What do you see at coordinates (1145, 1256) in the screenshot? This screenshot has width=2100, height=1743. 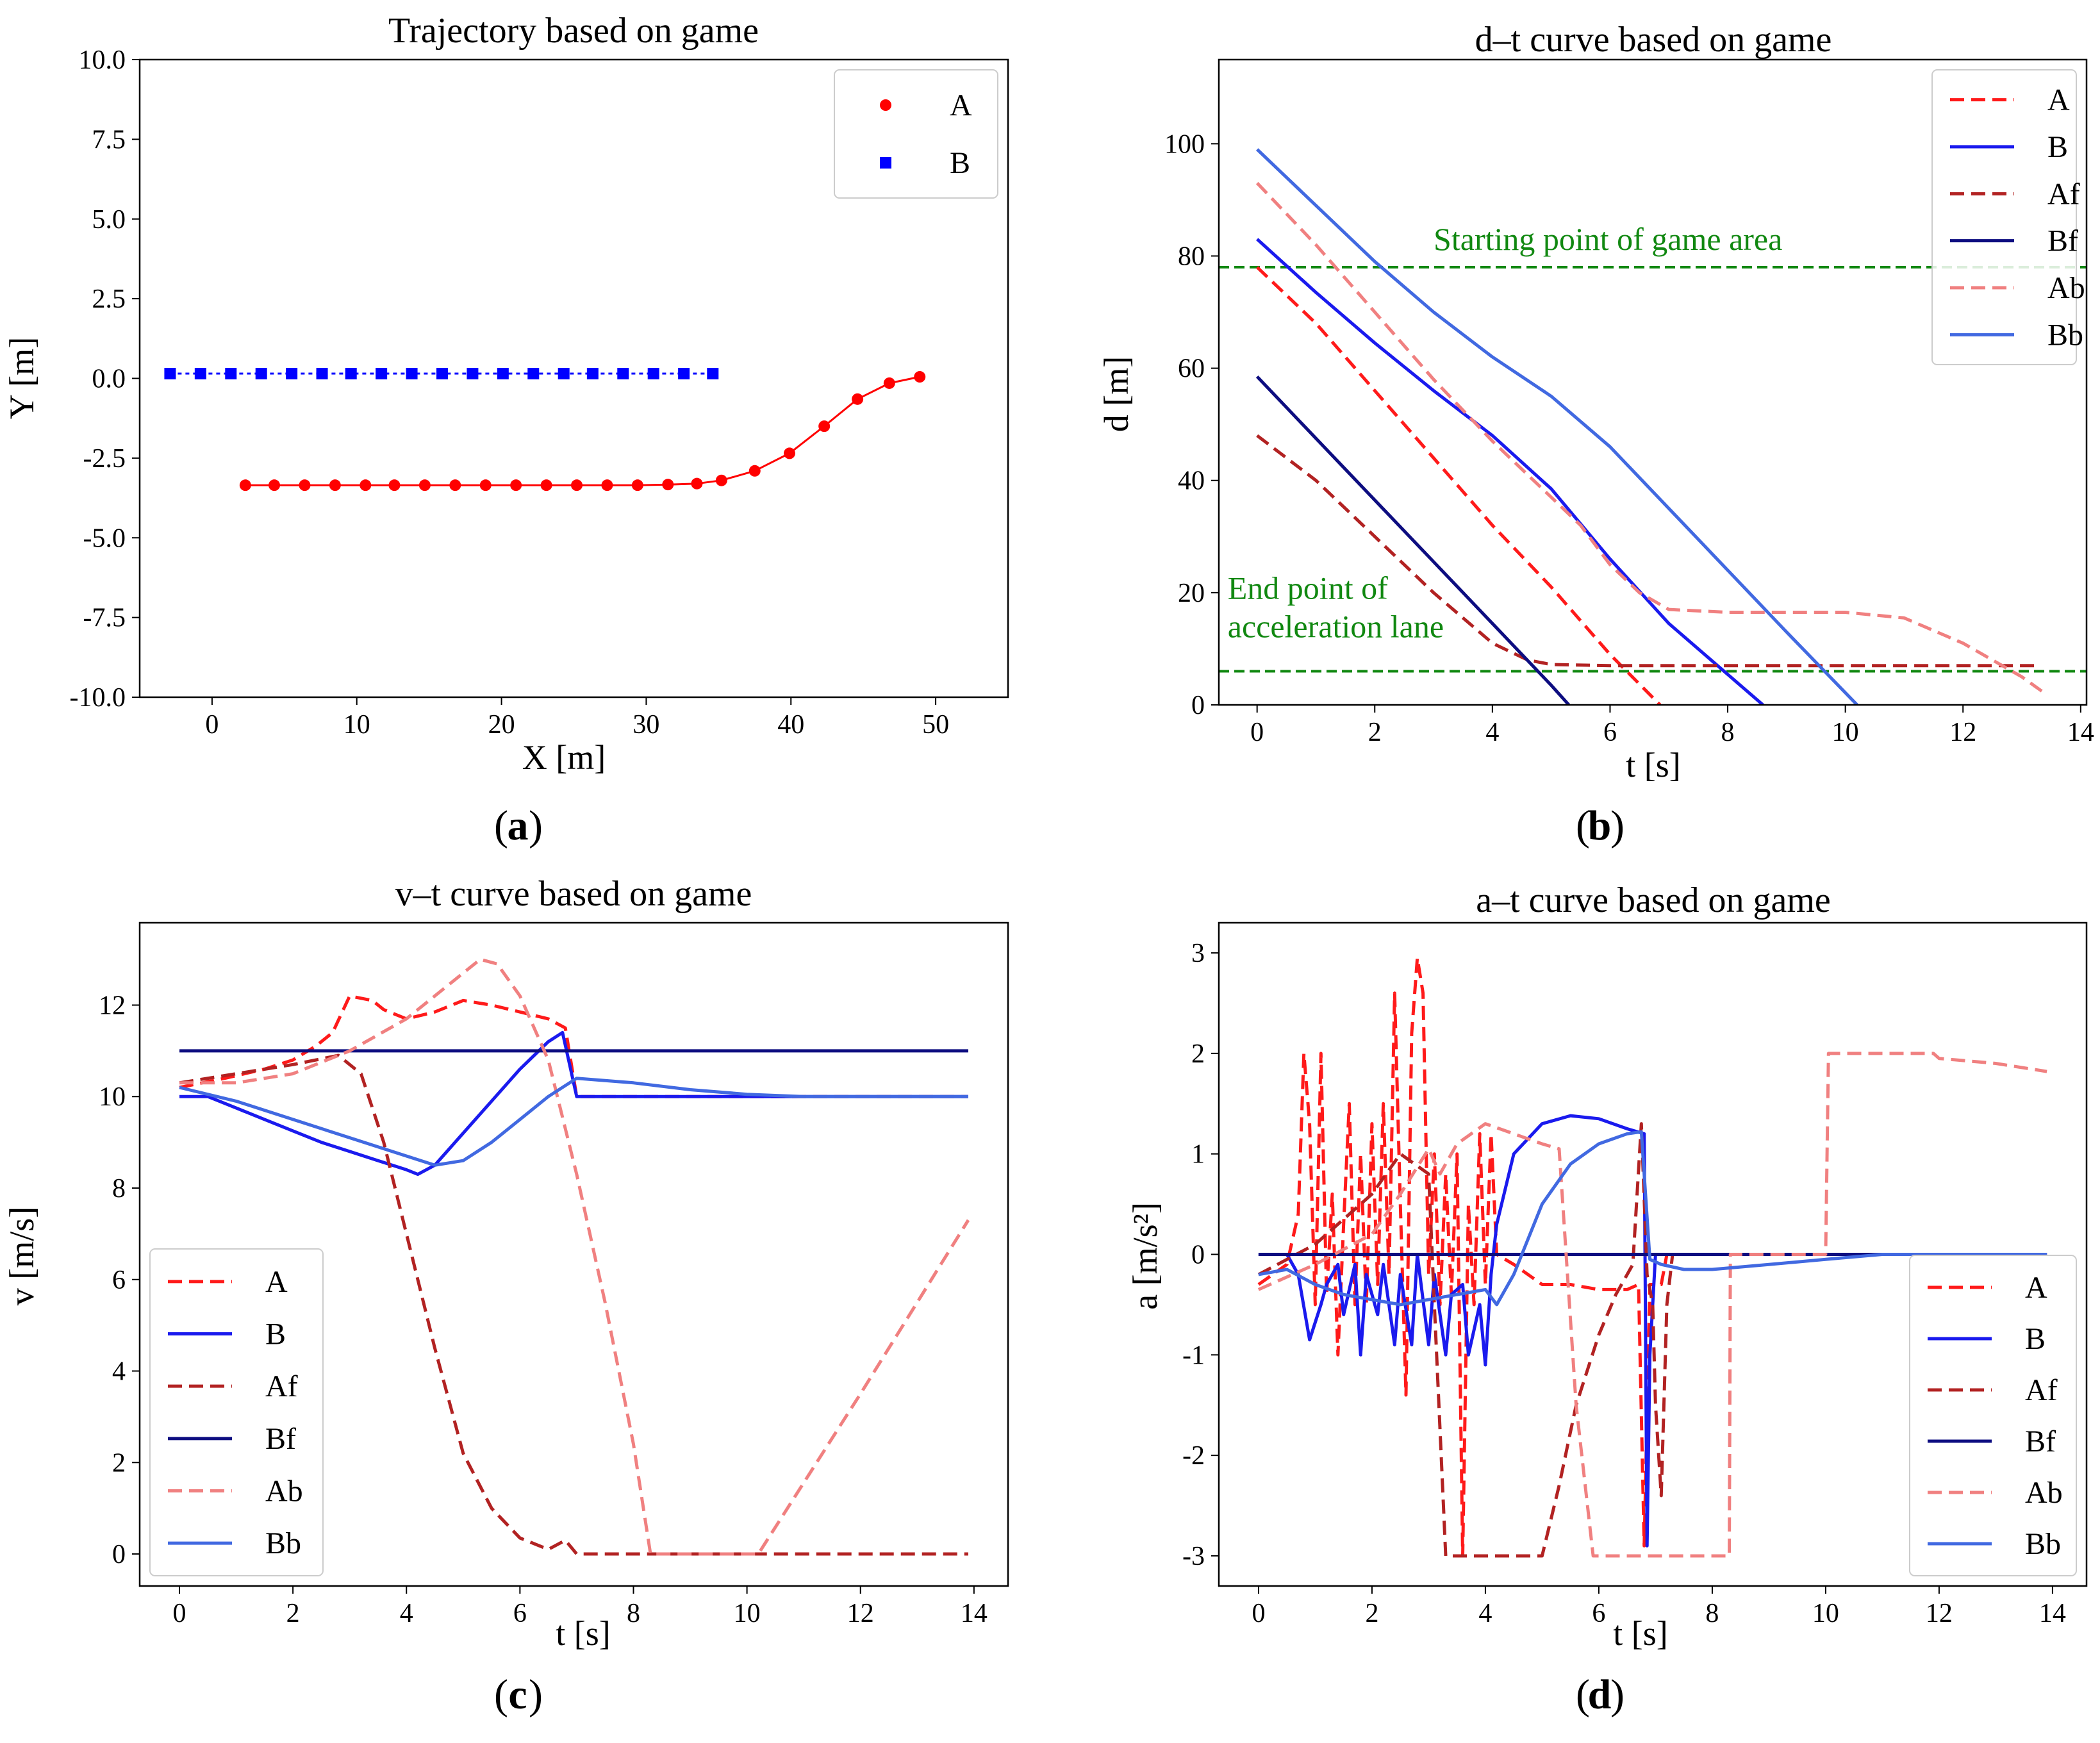 I see `y-axis-label: a [m/s²]` at bounding box center [1145, 1256].